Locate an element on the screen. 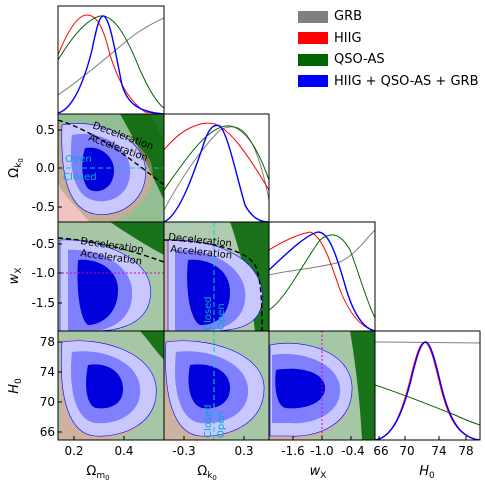 This screenshot has height=484, width=485. panel-omega-m-marginal is located at coordinates (111, 64).